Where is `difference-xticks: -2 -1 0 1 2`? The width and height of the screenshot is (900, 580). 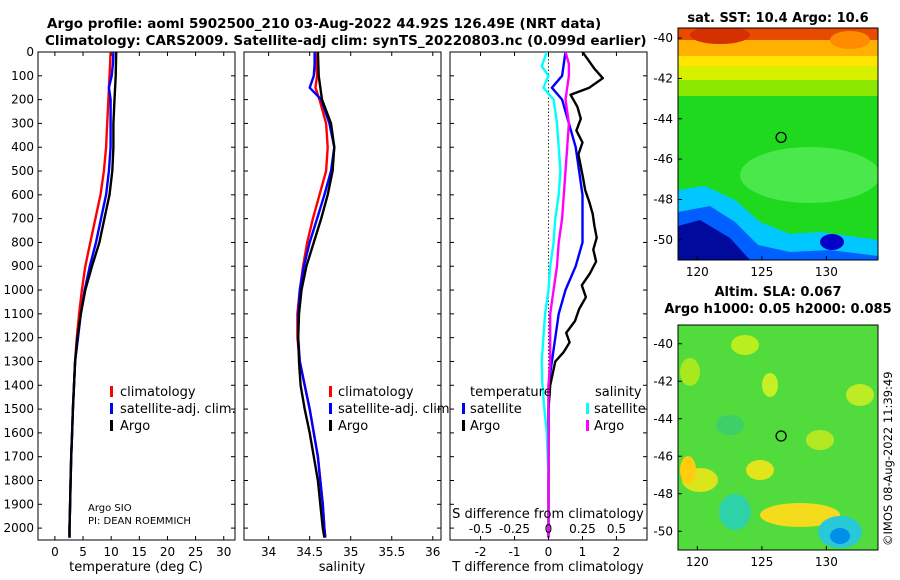 difference-xticks: -2 -1 0 1 2 is located at coordinates (548, 305).